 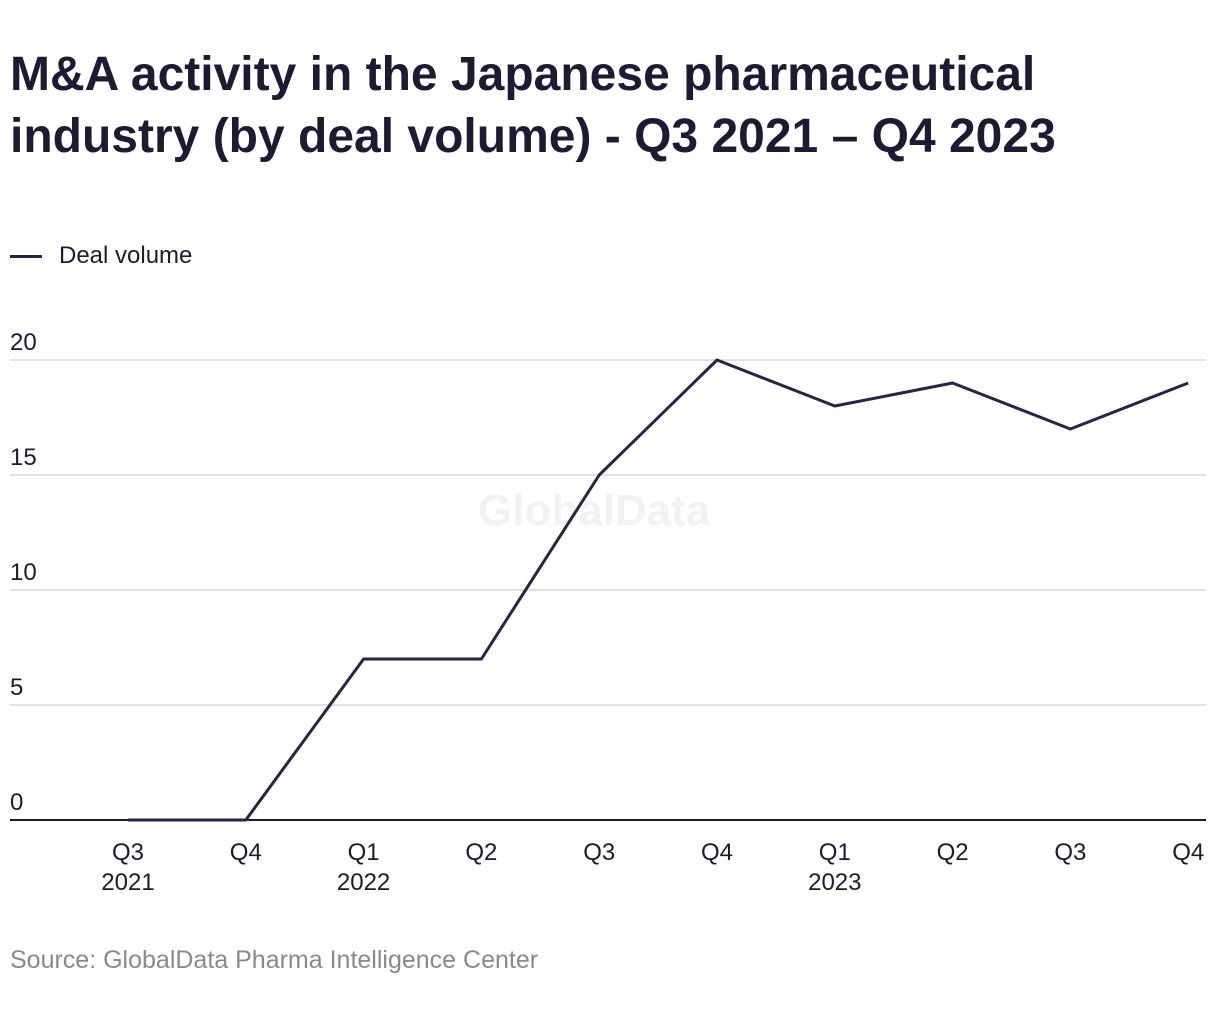 I want to click on legend: Deal volume, so click(x=101, y=256).